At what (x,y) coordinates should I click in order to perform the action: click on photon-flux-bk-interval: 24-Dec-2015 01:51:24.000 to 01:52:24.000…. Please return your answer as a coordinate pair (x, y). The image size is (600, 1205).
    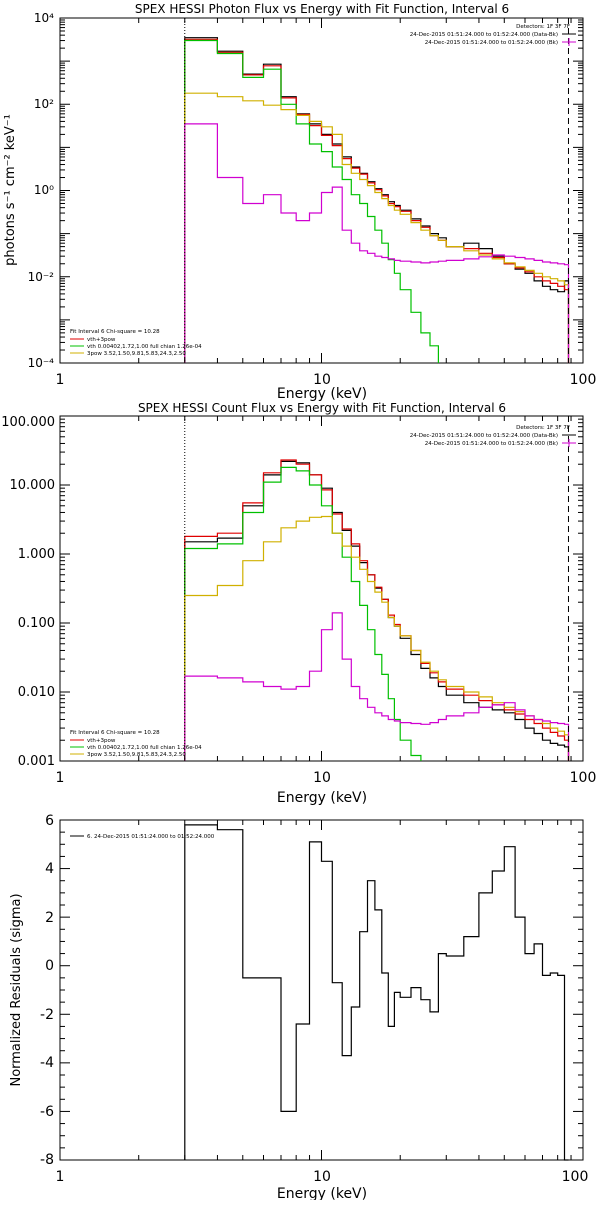
    Looking at the image, I should click on (491, 43).